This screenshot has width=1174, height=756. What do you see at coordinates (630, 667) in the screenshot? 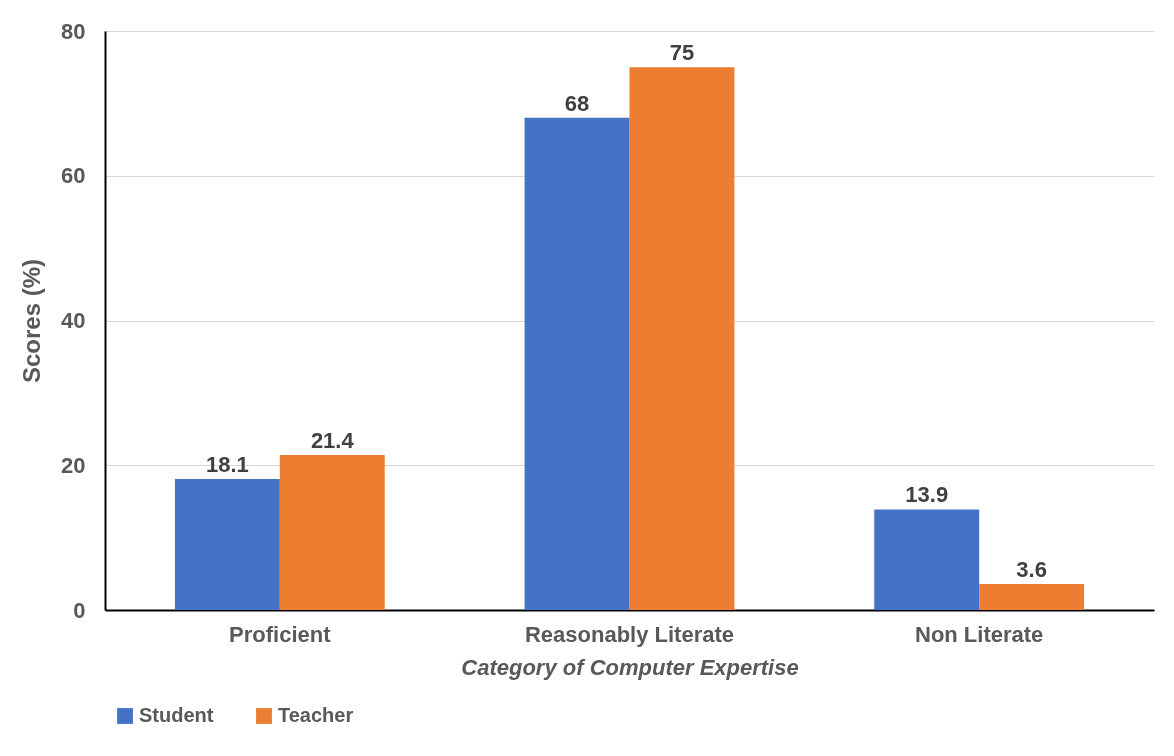
I see `x-axis-title: Category of Computer Expertise` at bounding box center [630, 667].